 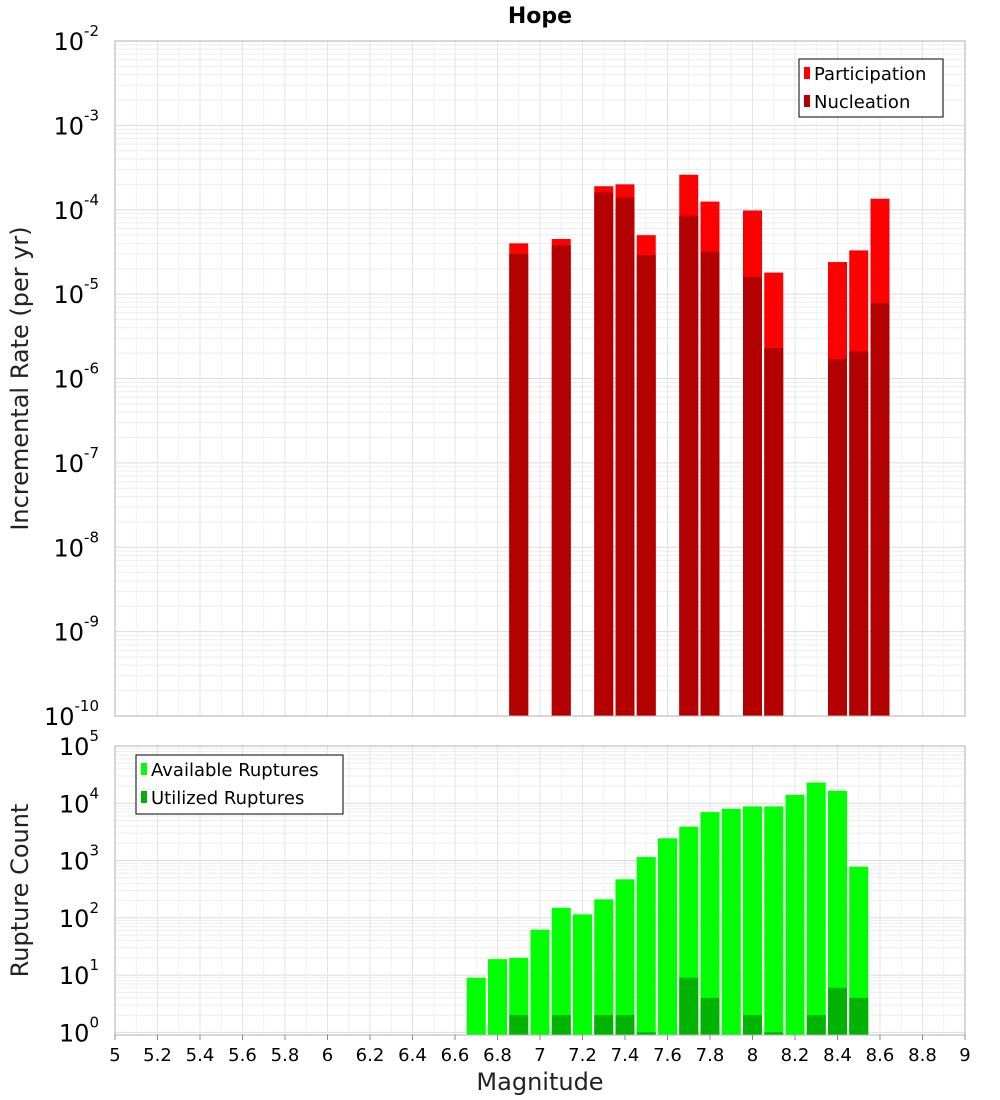 I want to click on x-tick-label: 8.2, so click(x=795, y=1055).